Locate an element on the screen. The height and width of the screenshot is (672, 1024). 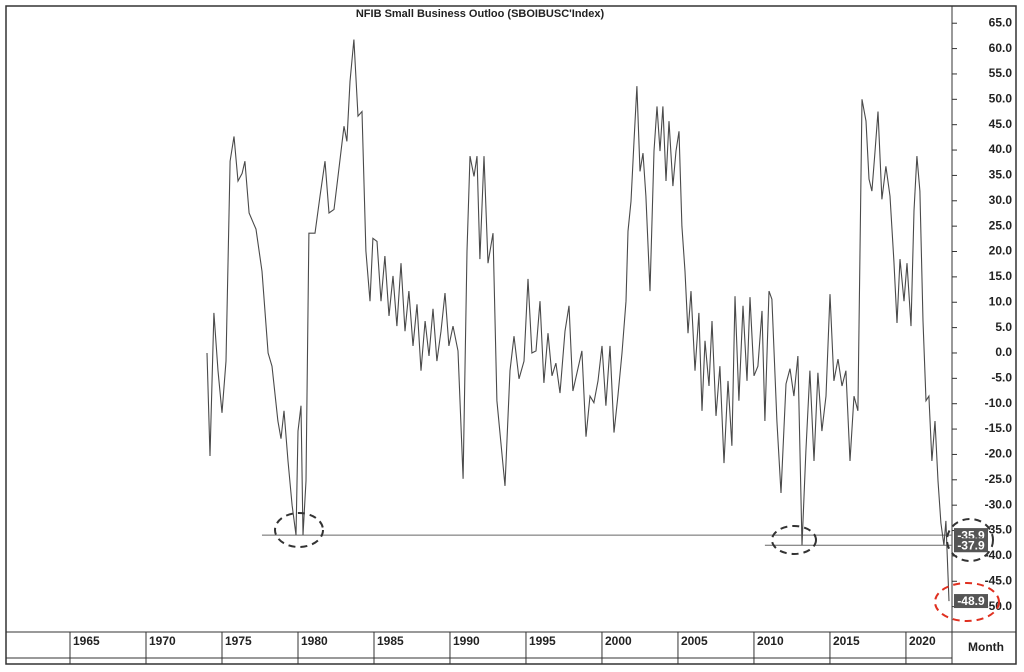
y-tick-label: -20.0 is located at coordinates (999, 454).